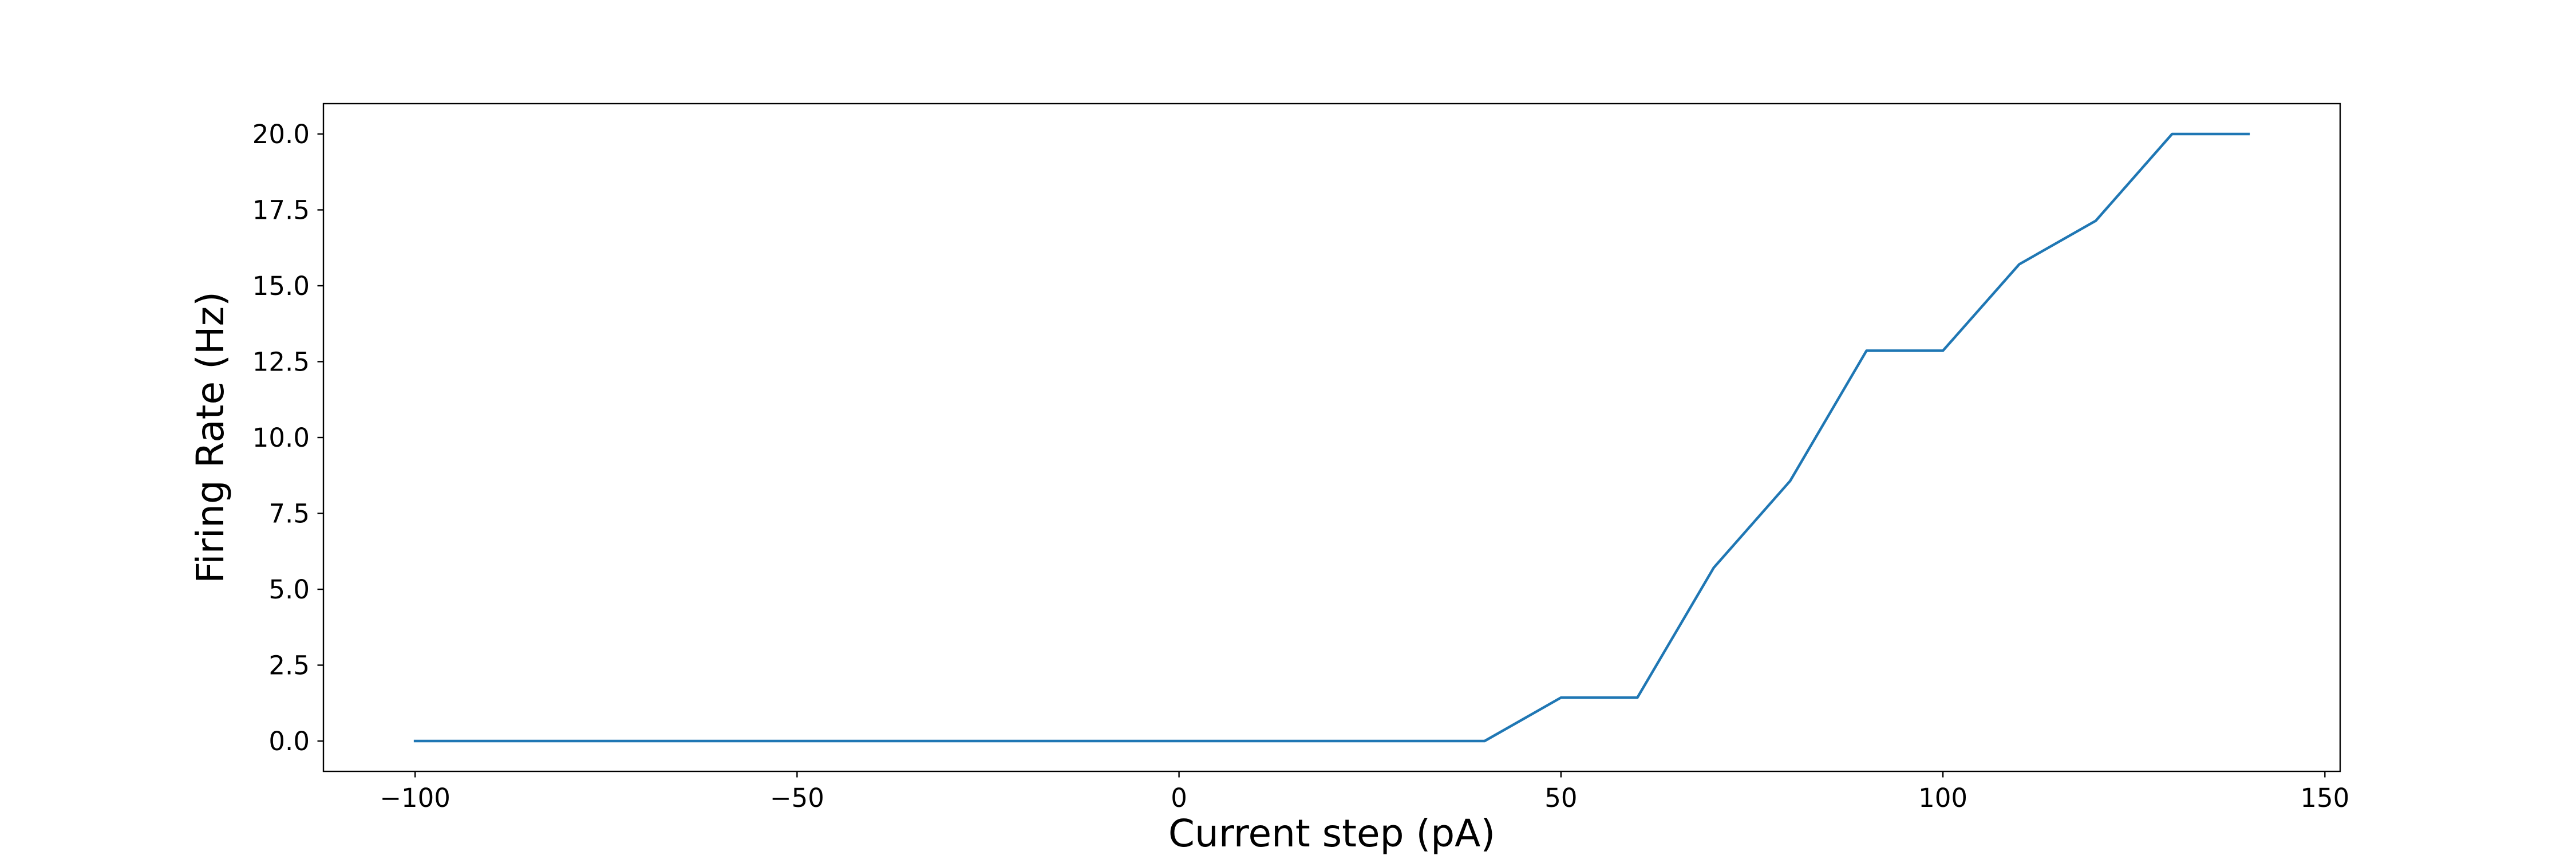 Image resolution: width=2576 pixels, height=859 pixels. I want to click on y-tick-label: 2.5, so click(289, 666).